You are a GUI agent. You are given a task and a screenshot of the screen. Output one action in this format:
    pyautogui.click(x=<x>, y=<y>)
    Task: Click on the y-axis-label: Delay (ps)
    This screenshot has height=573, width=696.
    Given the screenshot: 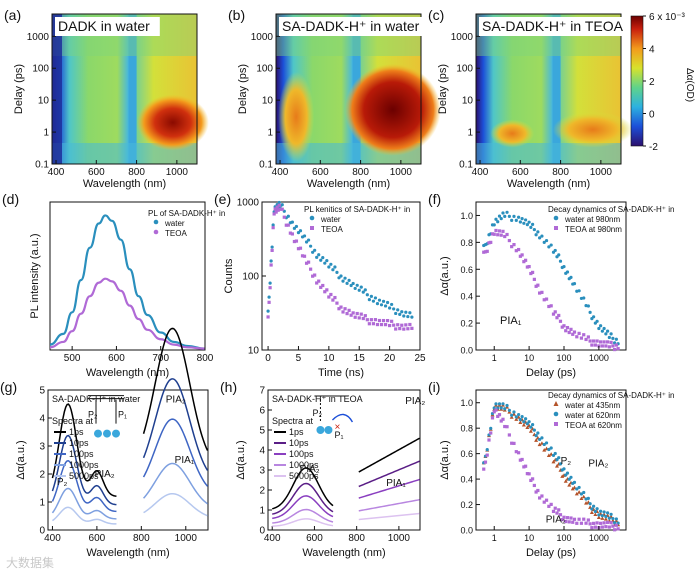 What is the action you would take?
    pyautogui.click(x=443, y=89)
    